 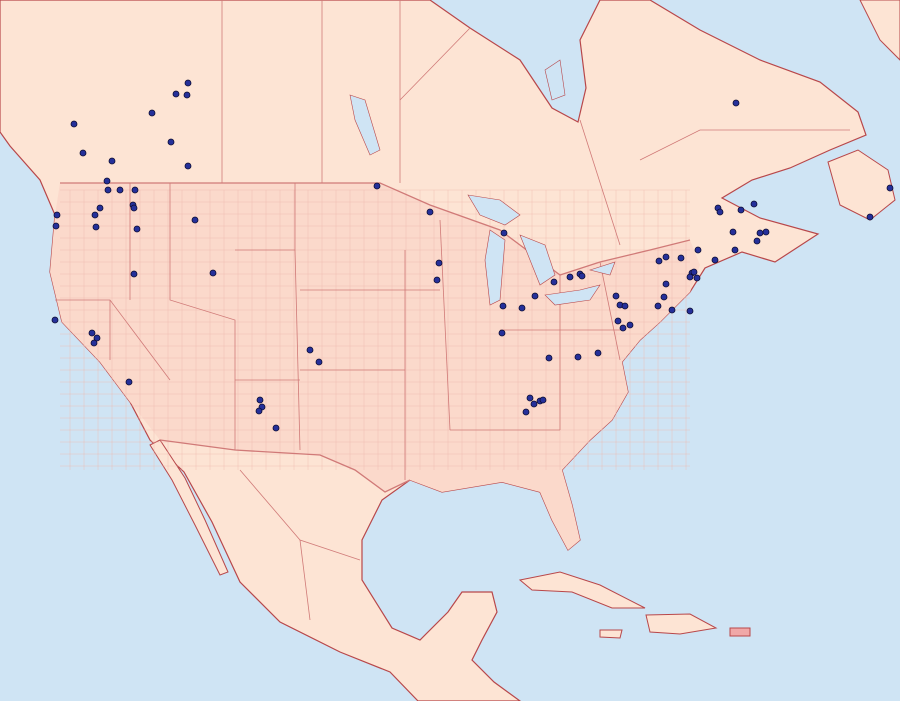 What do you see at coordinates (611, 634) in the screenshot?
I see `jamaica` at bounding box center [611, 634].